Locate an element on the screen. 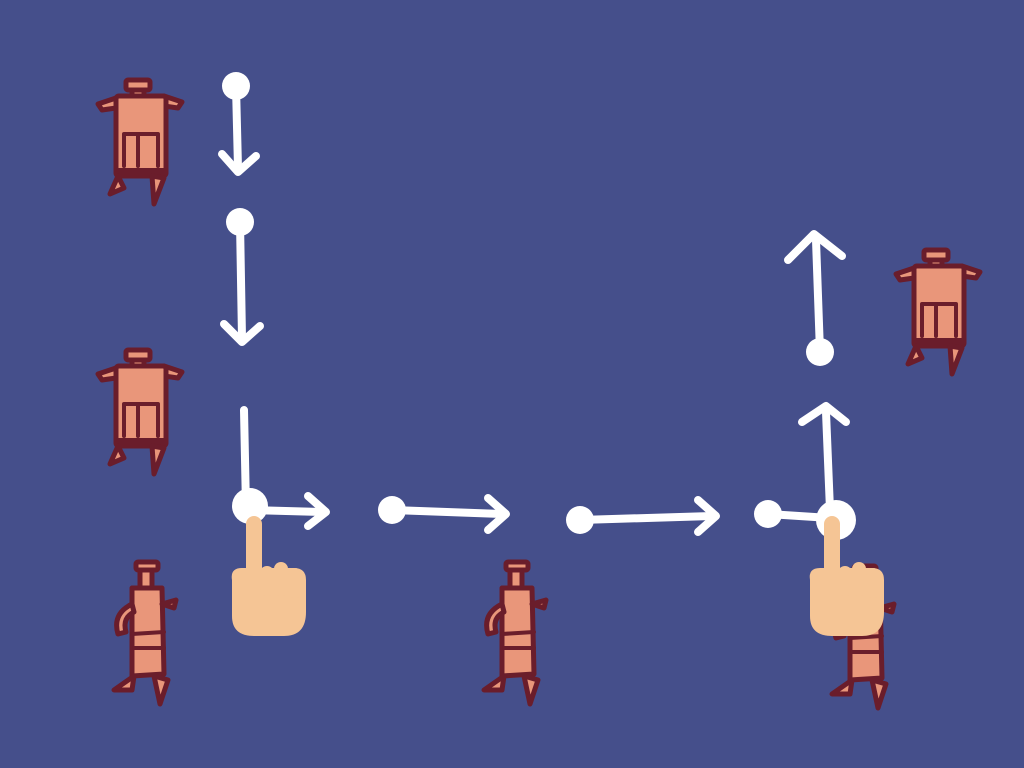 This screenshot has width=1024, height=768. pointing-hand-icon is located at coordinates (268, 576).